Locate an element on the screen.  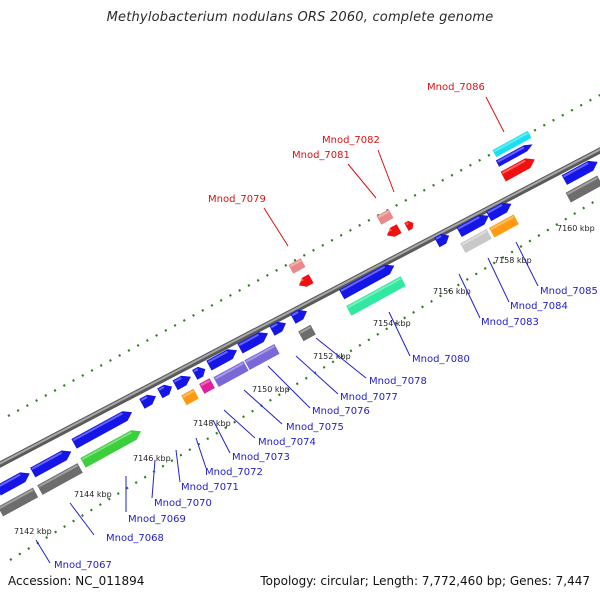
gene-label: Mnod_7086 is located at coordinates (456, 87).